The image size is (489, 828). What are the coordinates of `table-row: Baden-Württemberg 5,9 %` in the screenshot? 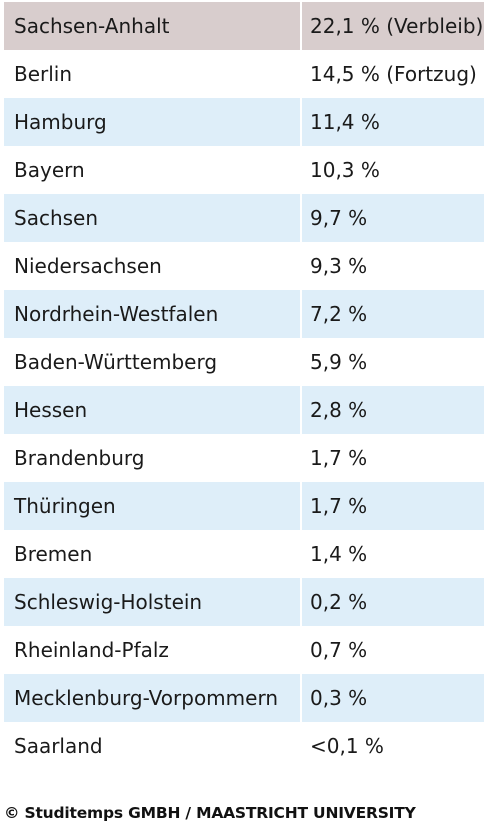 It's located at (244, 362).